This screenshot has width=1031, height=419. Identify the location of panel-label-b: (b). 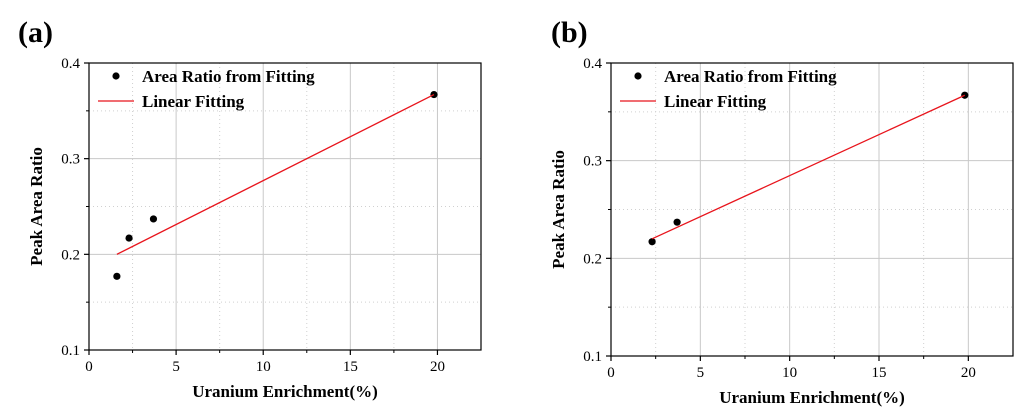
(569, 32).